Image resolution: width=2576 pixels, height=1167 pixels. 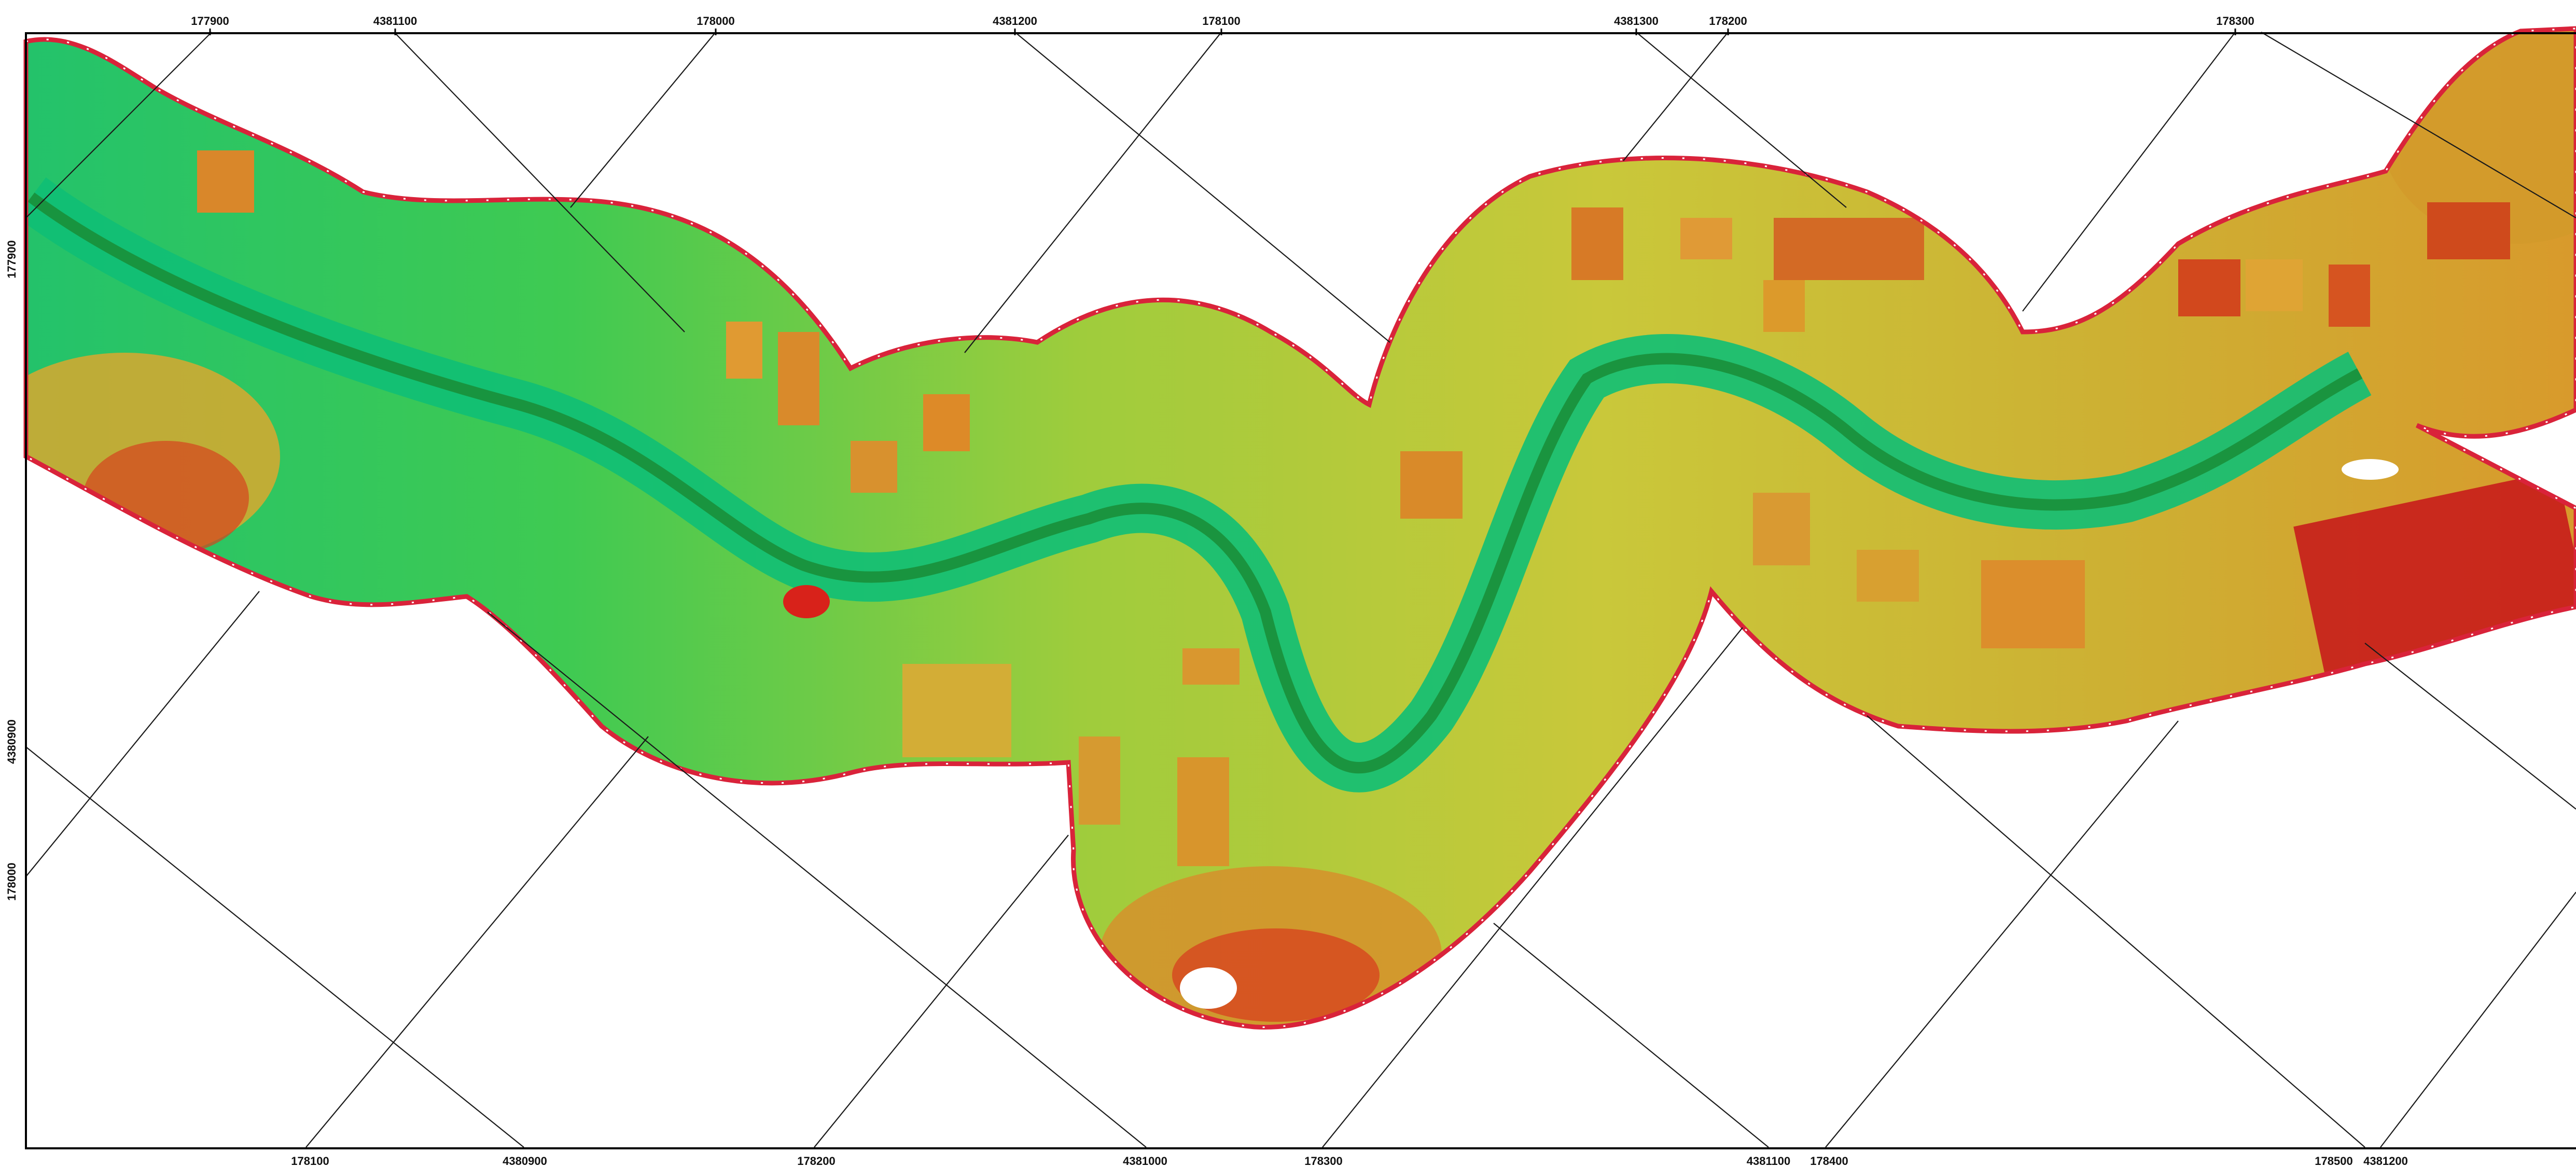 What do you see at coordinates (1636, 21) in the screenshot?
I see `top-label: 4381300` at bounding box center [1636, 21].